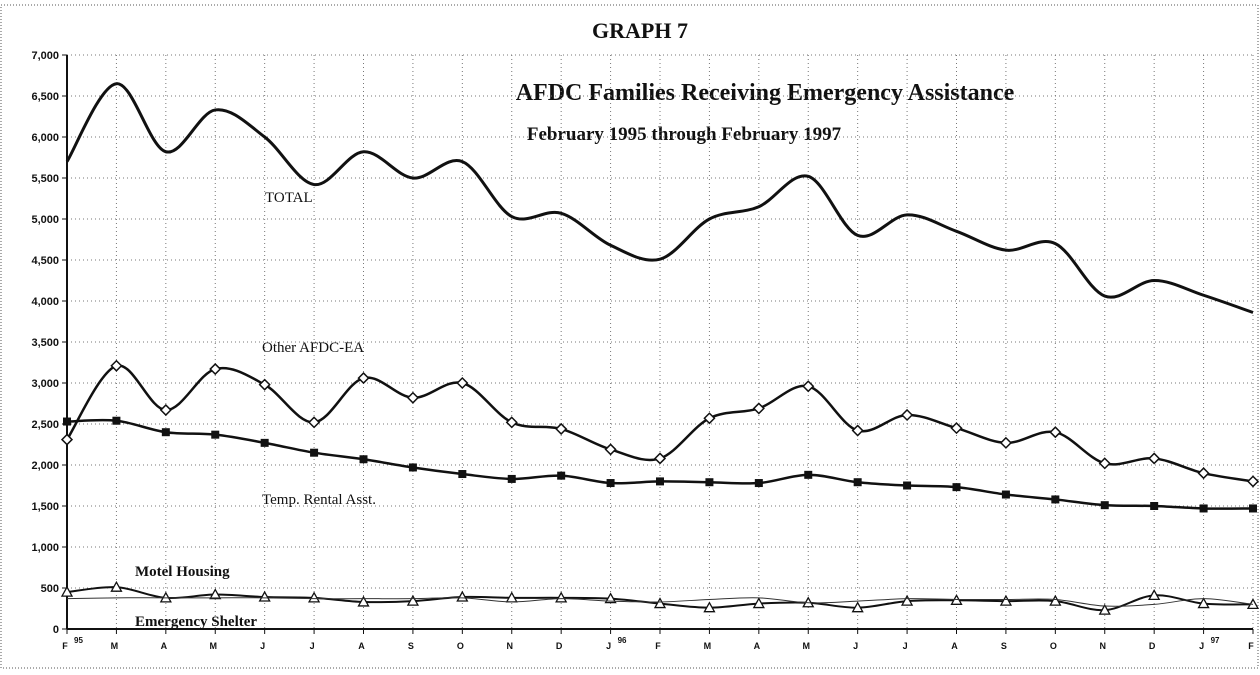 The width and height of the screenshot is (1260, 675). Describe the element at coordinates (45, 261) in the screenshot. I see `y-tick-label: 4,500` at that location.